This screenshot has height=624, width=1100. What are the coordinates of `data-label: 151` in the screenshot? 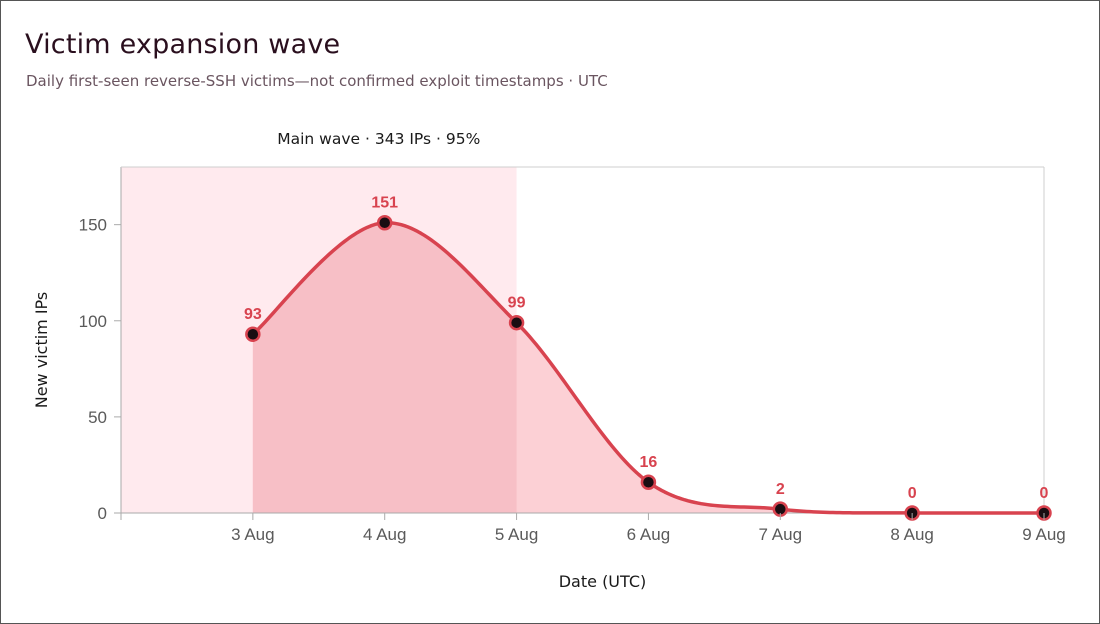 It's located at (384, 203).